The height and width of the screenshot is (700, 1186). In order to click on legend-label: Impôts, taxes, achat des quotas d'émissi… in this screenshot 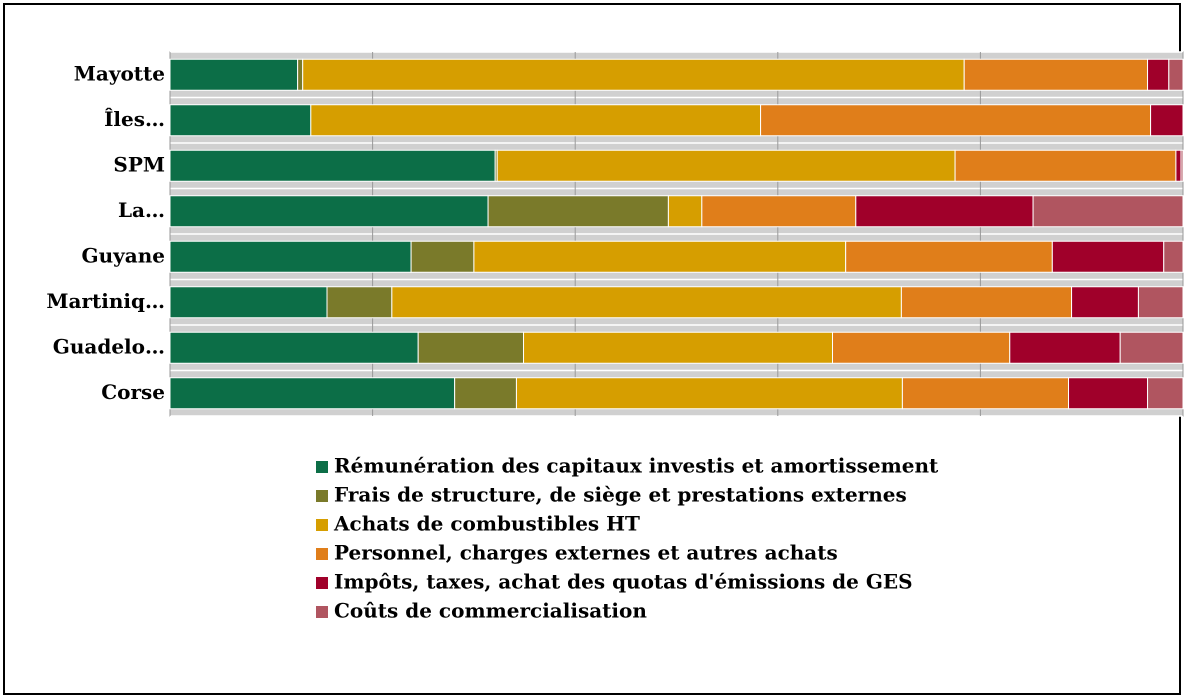, I will do `click(623, 582)`.